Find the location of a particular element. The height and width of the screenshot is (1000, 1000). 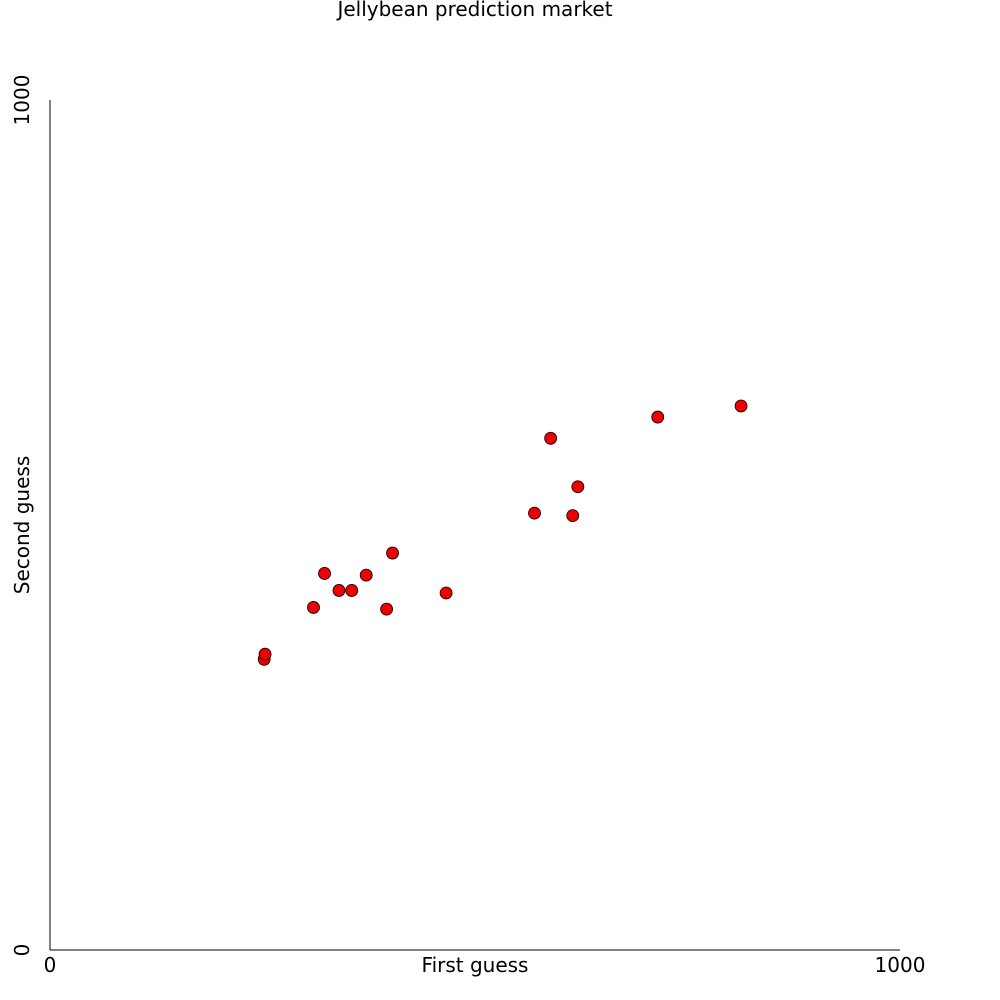

chart-title: Jellybean prediction market is located at coordinates (473, 10).